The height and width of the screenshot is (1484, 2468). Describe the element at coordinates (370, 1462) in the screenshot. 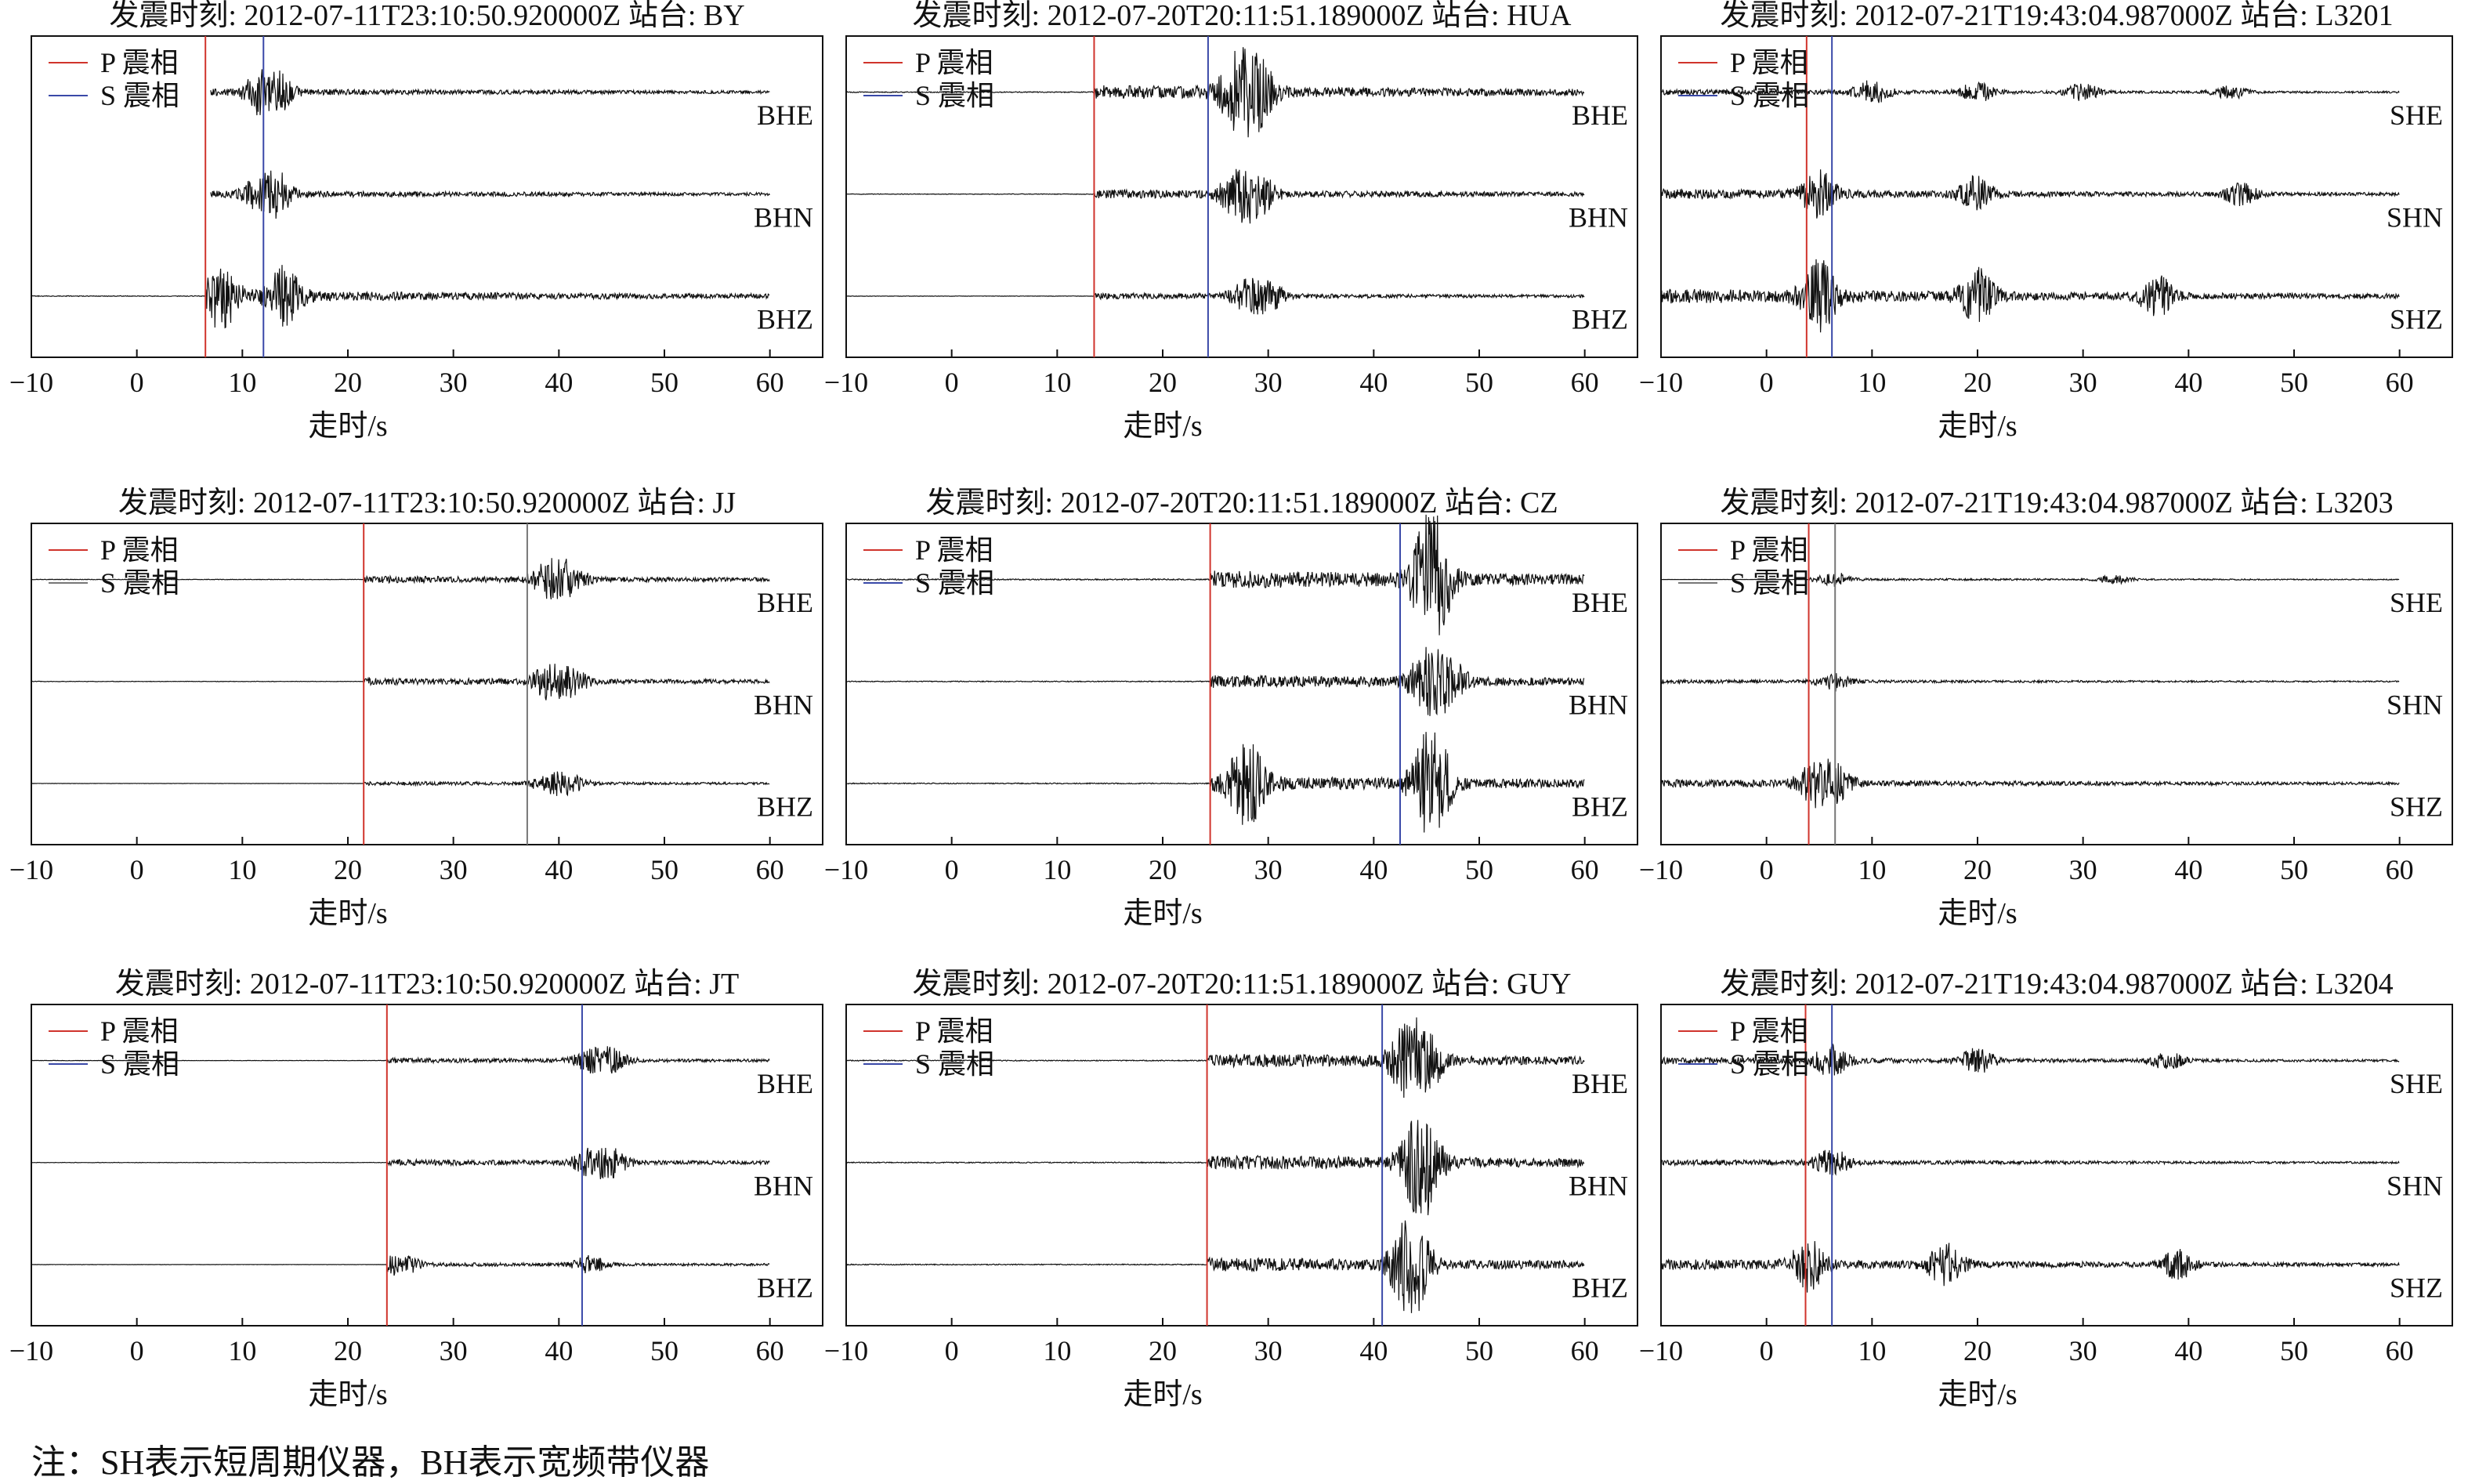

I see `figure-note: 注：SH表示短周期仪器，BH表示宽频带仪器` at that location.